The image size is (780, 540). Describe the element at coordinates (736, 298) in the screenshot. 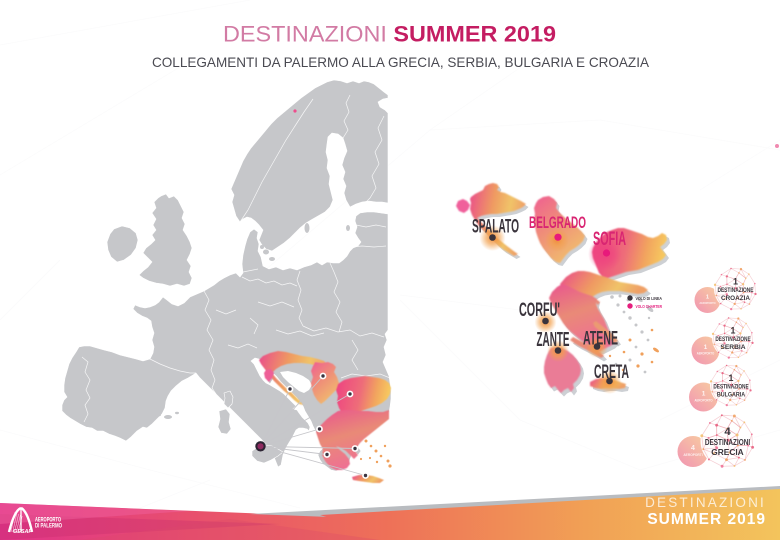

I see `svg-text: CROAZIA` at that location.